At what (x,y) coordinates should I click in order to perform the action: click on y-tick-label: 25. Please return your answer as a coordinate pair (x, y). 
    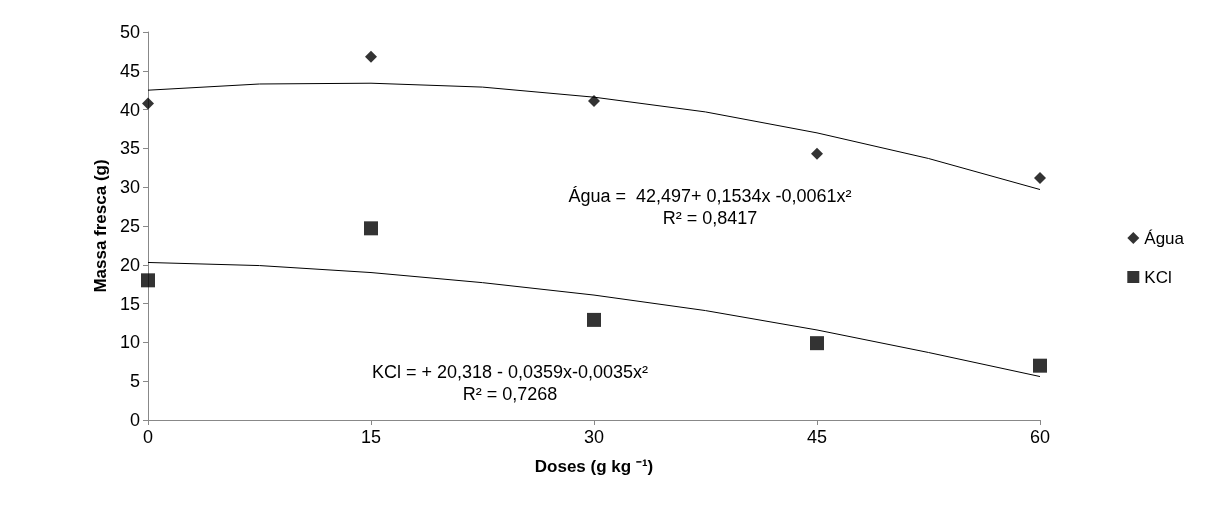
    Looking at the image, I should click on (129, 226).